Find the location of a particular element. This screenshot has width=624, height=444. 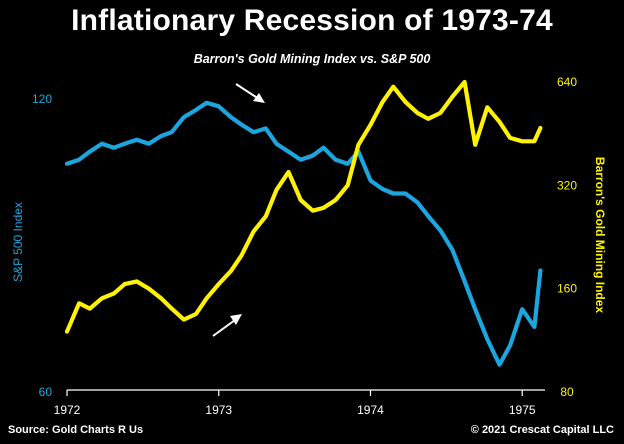

y-right-tick-label: 80 is located at coordinates (567, 392).